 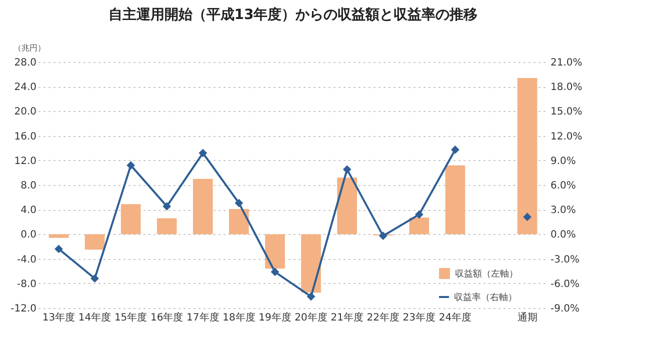 I want to click on legend-label: 収益額（左軸）, so click(x=486, y=274).